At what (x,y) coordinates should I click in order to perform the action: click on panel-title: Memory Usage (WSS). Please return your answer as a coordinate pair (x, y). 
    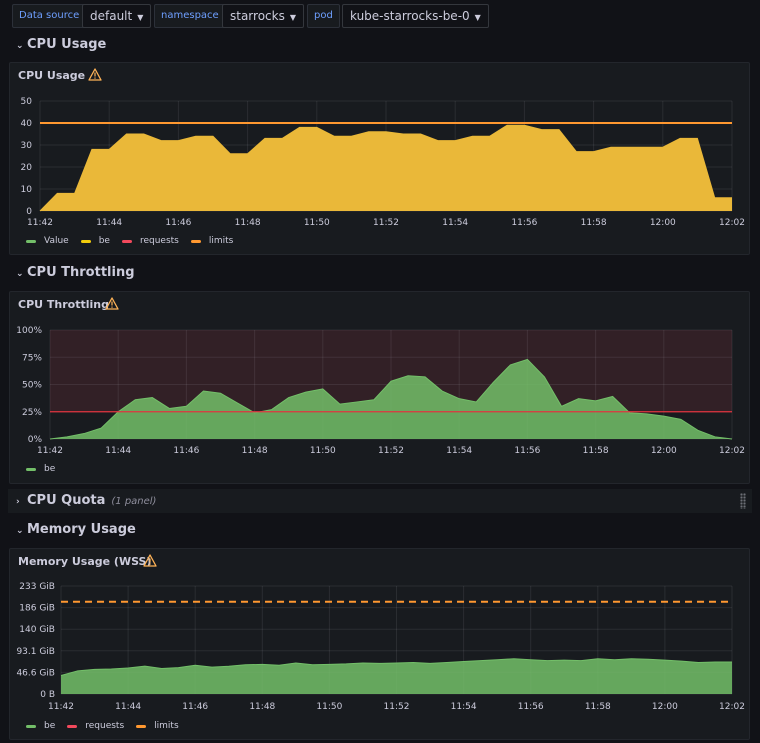
    Looking at the image, I should click on (85, 561).